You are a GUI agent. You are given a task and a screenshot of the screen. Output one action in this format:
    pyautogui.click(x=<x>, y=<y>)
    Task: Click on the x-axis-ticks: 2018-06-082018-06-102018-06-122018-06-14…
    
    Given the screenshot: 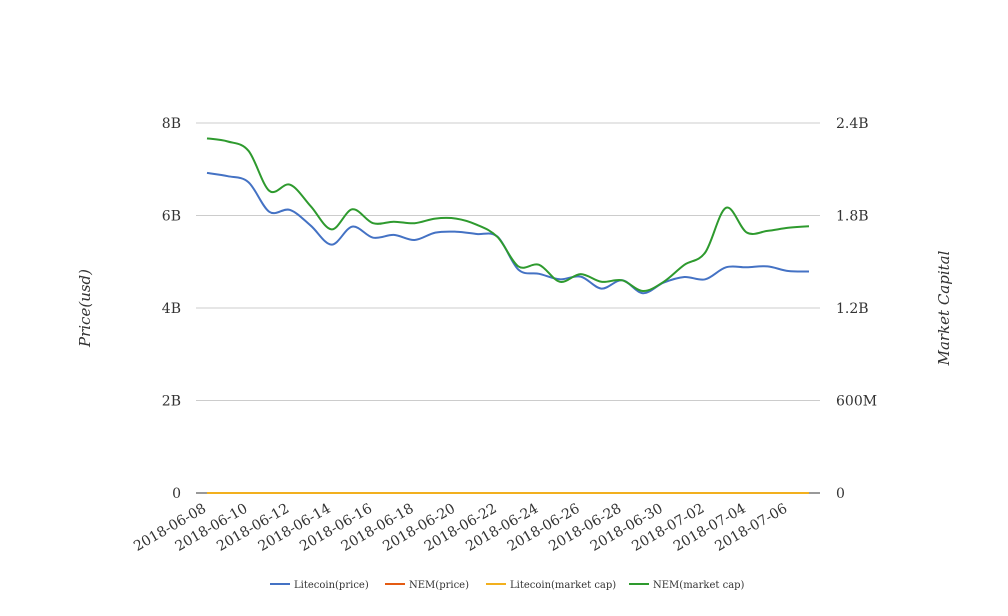 What is the action you would take?
    pyautogui.click(x=460, y=528)
    